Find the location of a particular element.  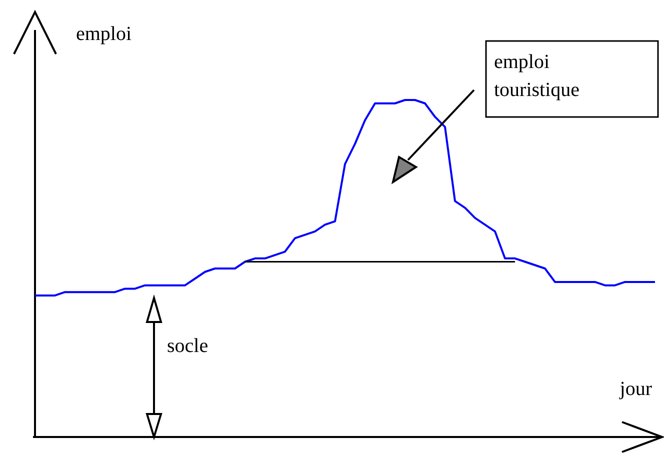

y-axis-title: emploi is located at coordinates (104, 34).